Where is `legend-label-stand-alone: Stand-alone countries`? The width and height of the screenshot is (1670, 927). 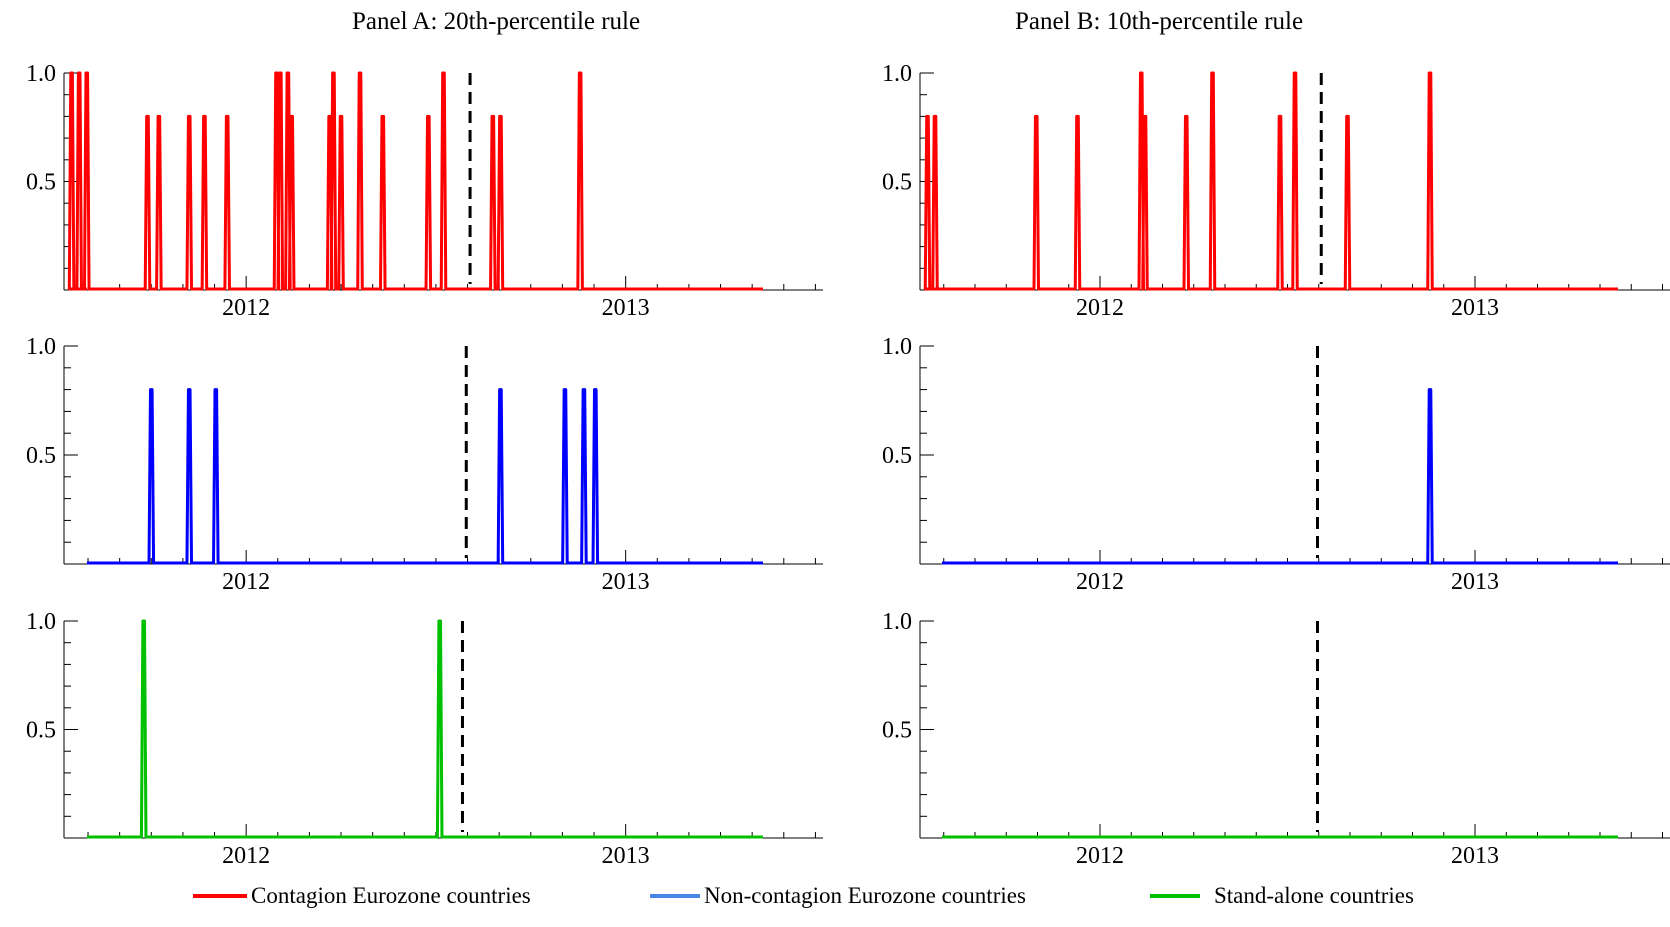
legend-label-stand-alone: Stand-alone countries is located at coordinates (1314, 895).